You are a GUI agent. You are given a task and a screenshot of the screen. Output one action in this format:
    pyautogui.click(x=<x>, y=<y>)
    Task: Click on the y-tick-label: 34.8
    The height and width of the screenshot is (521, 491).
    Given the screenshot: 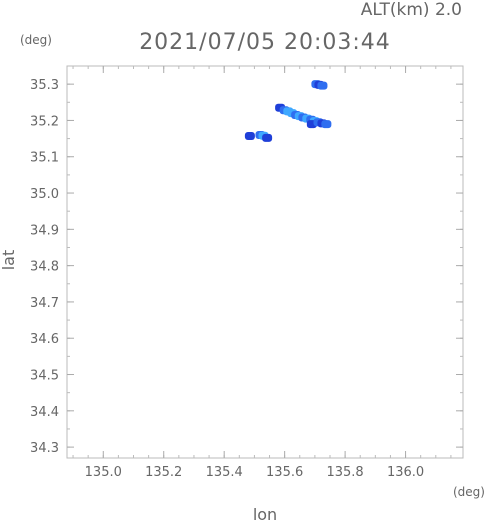 What is the action you would take?
    pyautogui.click(x=44, y=267)
    